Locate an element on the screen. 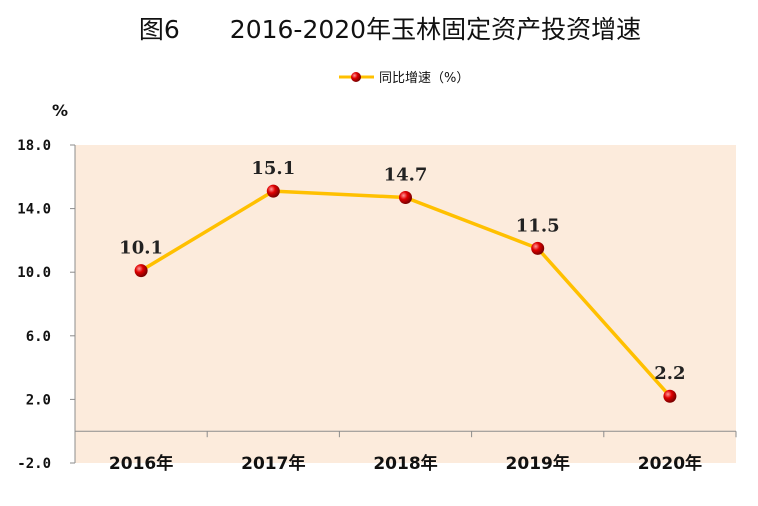 The image size is (758, 506). y-tick-labels: -2.0 2.0 6.0 10.0 14.0 18.0 is located at coordinates (34, 305).